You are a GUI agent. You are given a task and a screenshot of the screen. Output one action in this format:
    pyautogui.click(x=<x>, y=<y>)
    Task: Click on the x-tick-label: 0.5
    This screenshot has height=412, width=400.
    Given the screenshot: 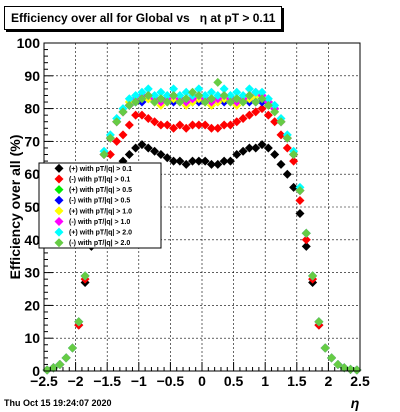 What is the action you would take?
    pyautogui.click(x=234, y=381)
    